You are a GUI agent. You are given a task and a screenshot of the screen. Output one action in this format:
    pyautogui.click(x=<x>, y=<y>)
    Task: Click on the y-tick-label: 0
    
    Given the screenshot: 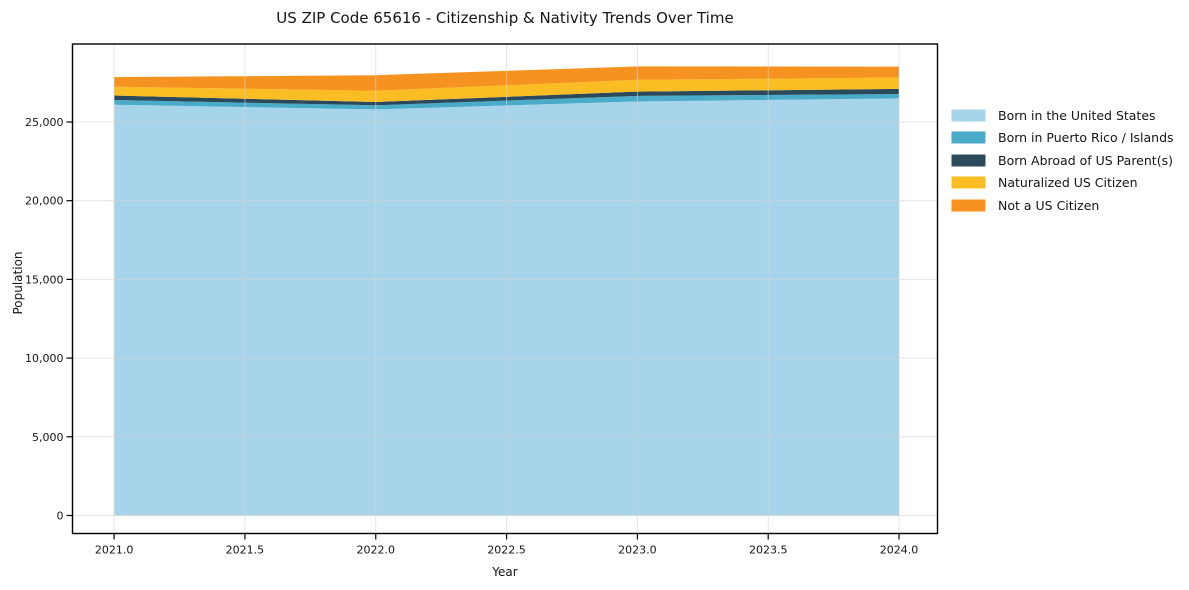 What is the action you would take?
    pyautogui.click(x=60, y=515)
    